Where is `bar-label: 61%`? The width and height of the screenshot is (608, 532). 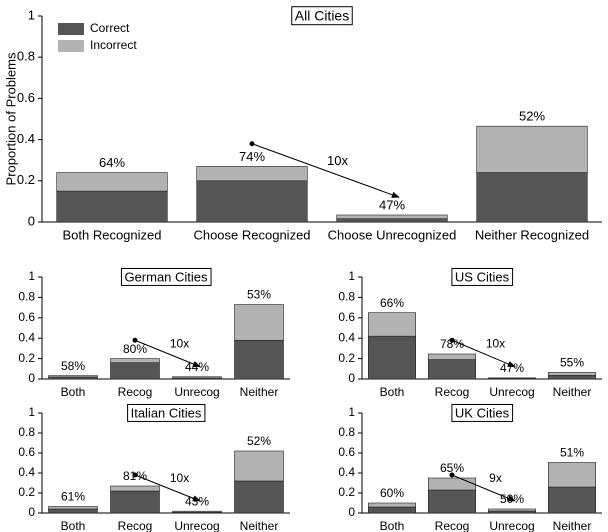 bar-label: 61% is located at coordinates (73, 497).